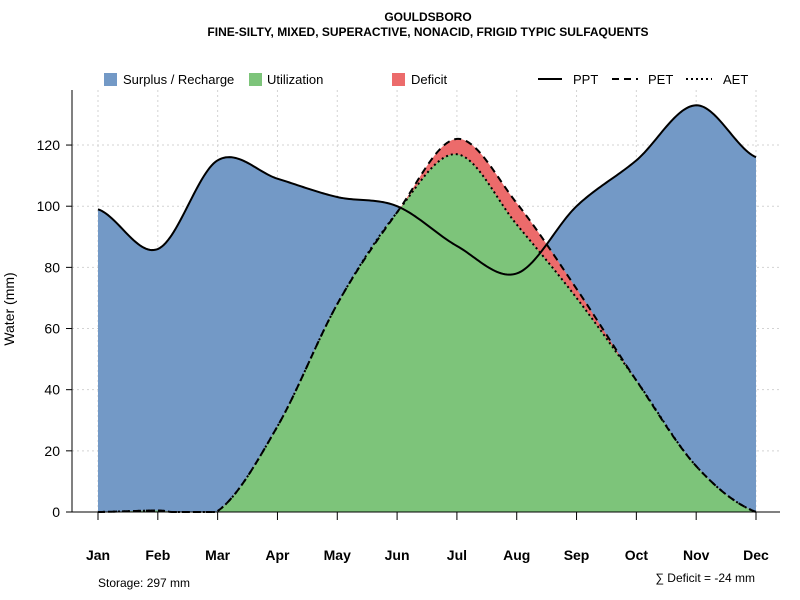  Describe the element at coordinates (56, 512) in the screenshot. I see `y-tick-label-0: 0` at that location.